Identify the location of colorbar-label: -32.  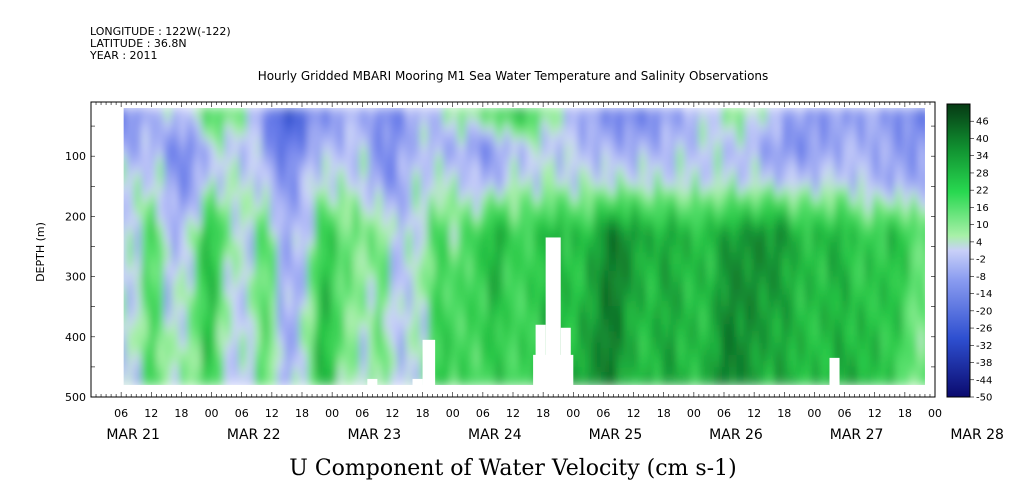
(984, 346).